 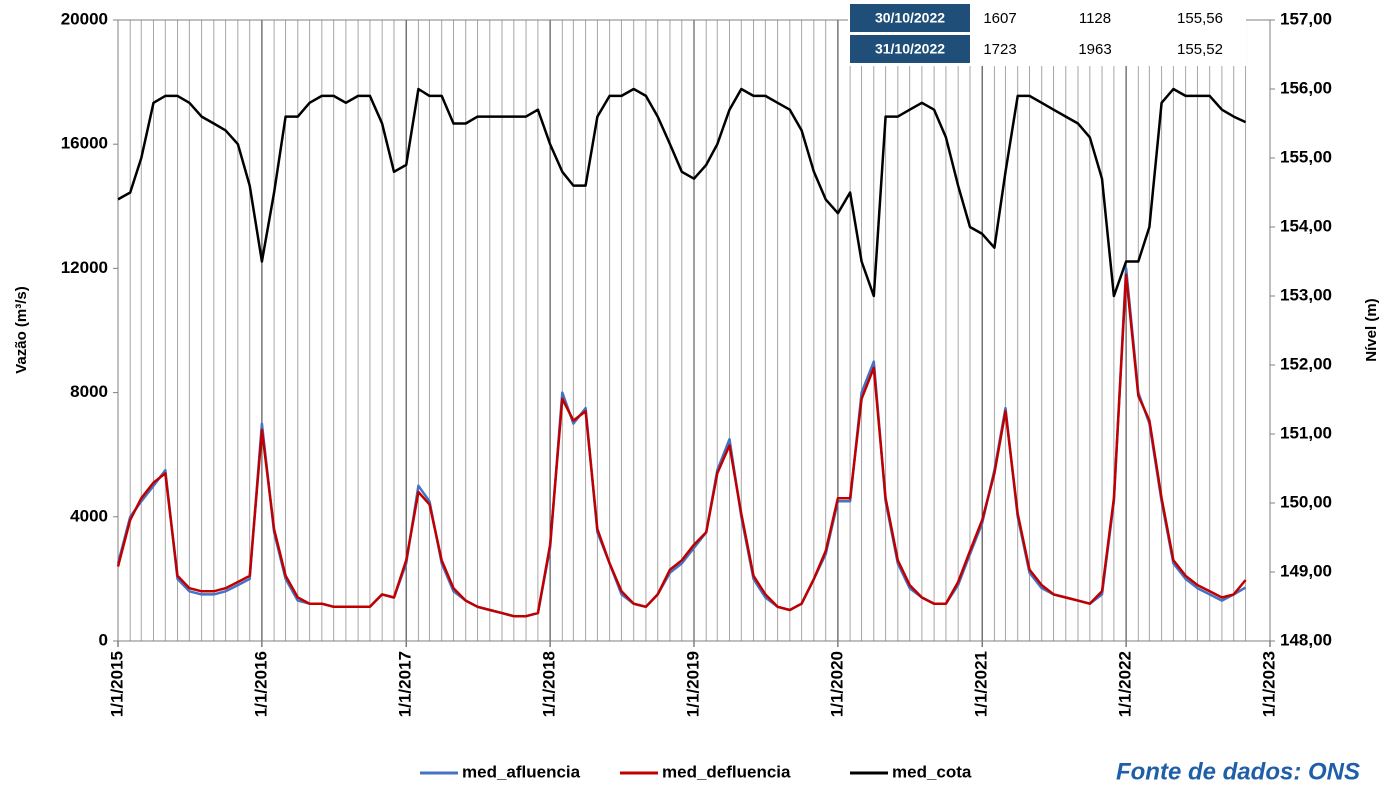 What do you see at coordinates (89, 515) in the screenshot?
I see `y-tick-label: 4000` at bounding box center [89, 515].